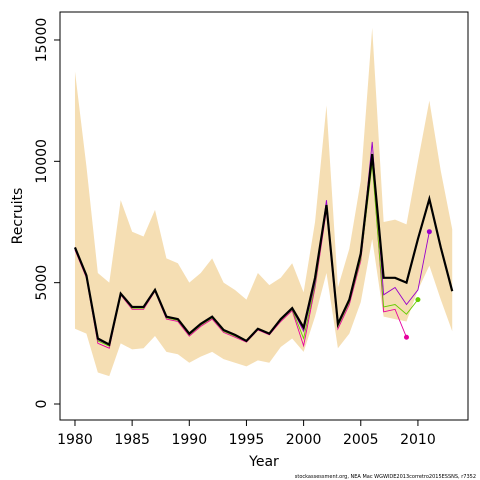  Describe the element at coordinates (247, 440) in the screenshot. I see `x-tick-label: 1995` at that location.